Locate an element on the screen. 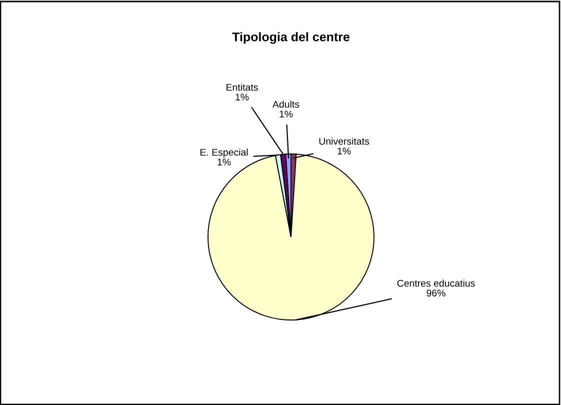 The width and height of the screenshot is (561, 405). slice-label: E. Especial is located at coordinates (224, 153).